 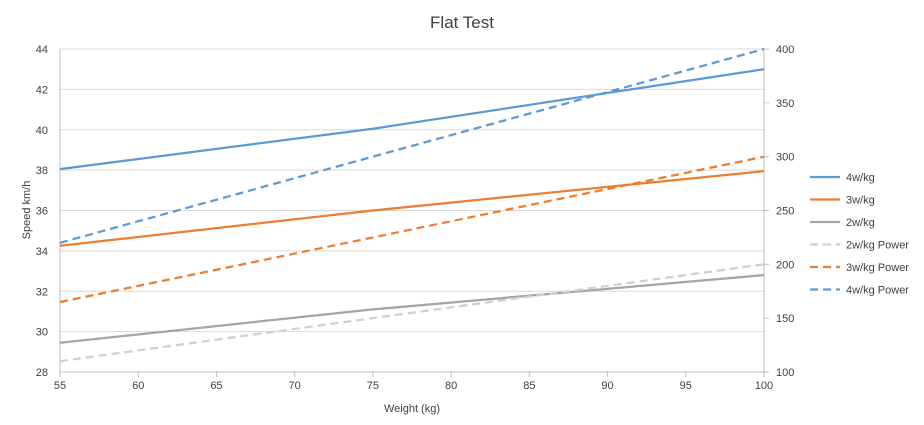 I want to click on y-tick-label: 30, so click(x=42, y=333).